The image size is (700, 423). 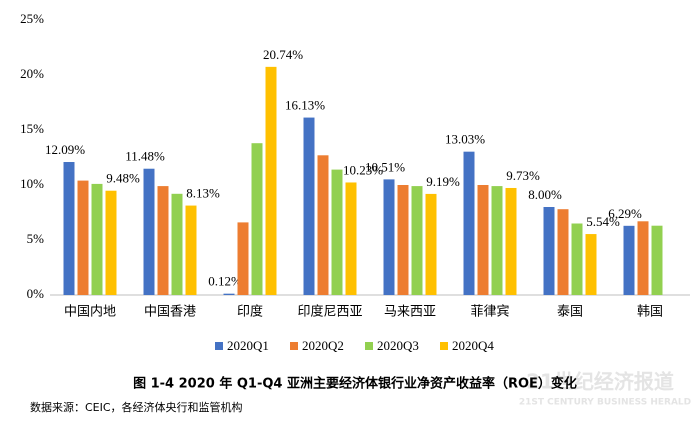 What do you see at coordinates (283, 54) in the screenshot?
I see `data-label: 20.74%` at bounding box center [283, 54].